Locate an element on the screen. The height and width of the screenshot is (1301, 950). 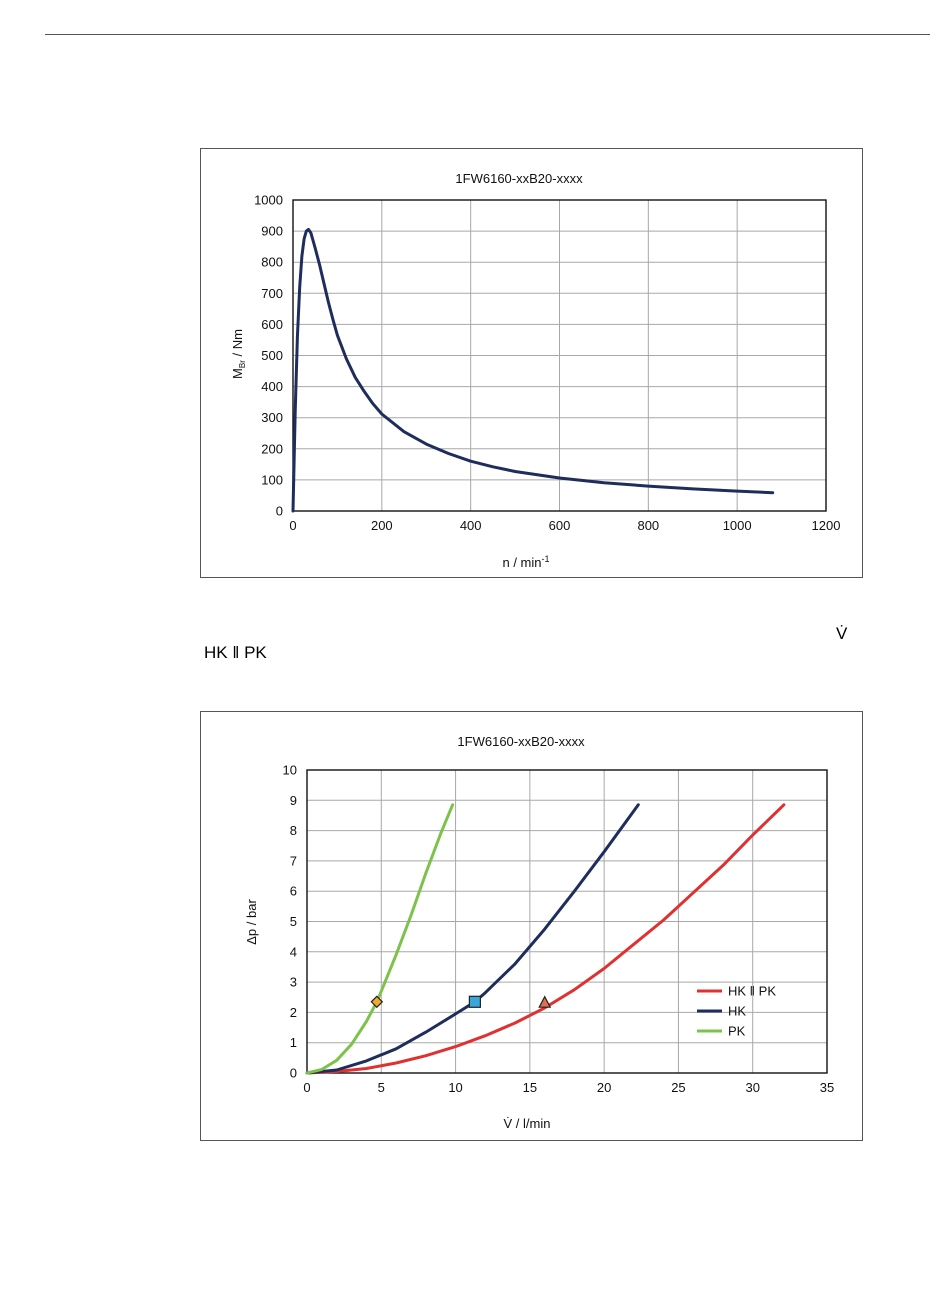
chart2-plot-area is located at coordinates (567, 921).